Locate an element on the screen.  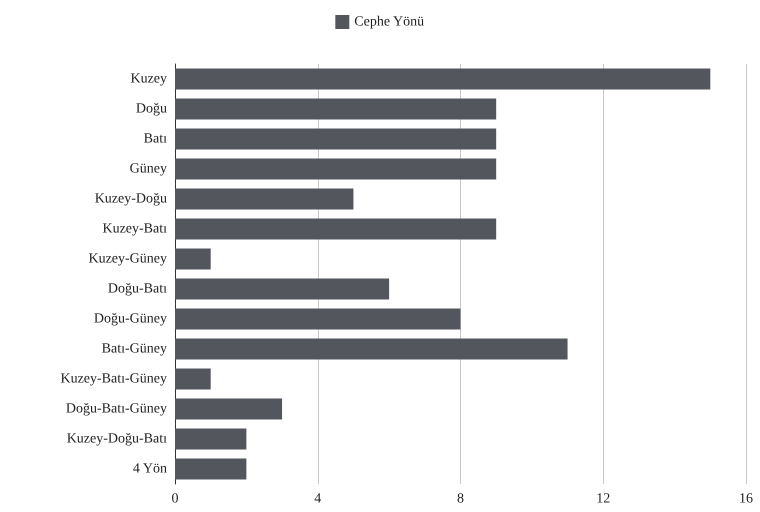
y-tick-label: Kuzey is located at coordinates (148, 79).